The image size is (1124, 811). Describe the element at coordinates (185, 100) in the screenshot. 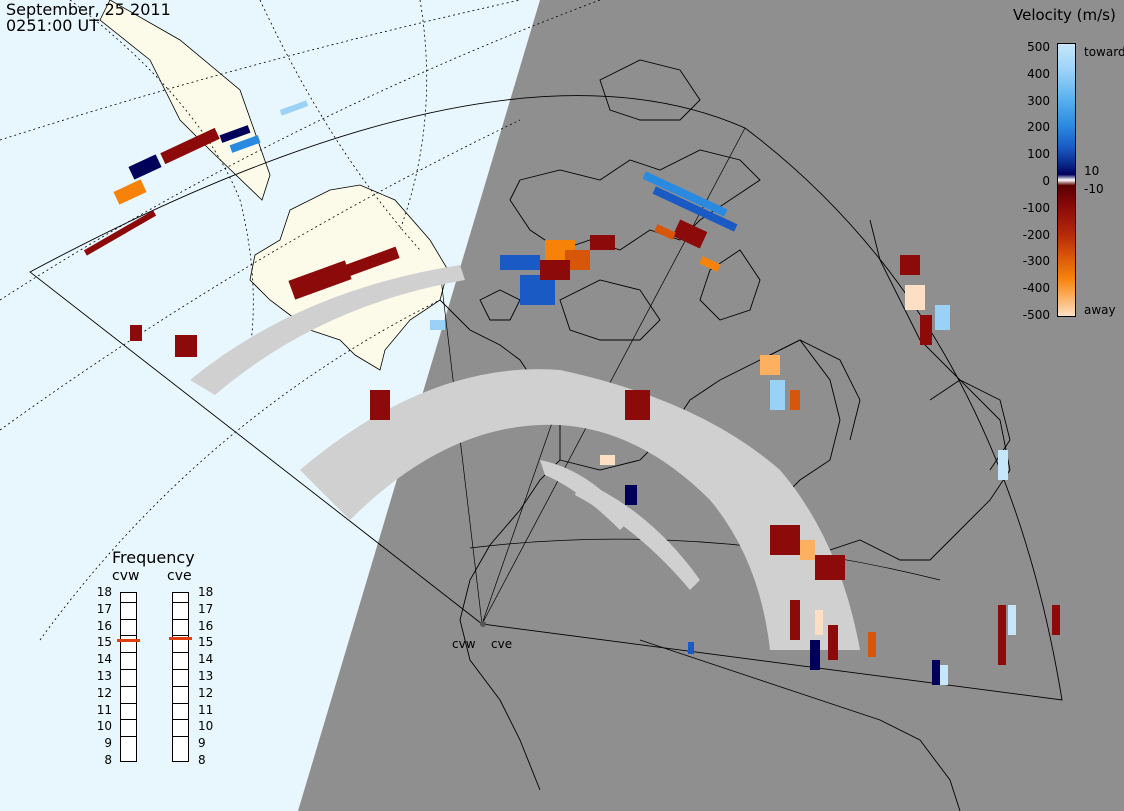

I see `sunlit-land-siberia` at that location.